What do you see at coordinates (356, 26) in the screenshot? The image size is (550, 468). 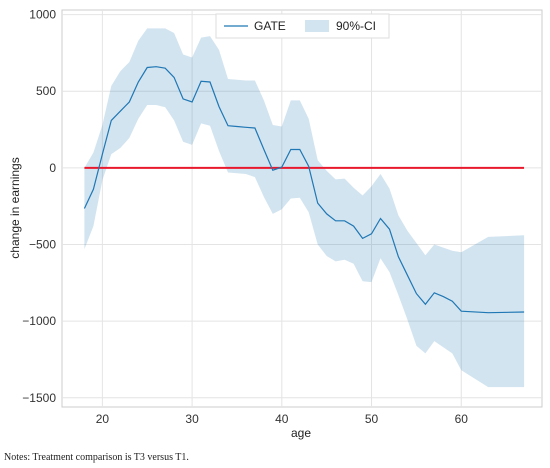 I see `legend-ci-label: 90%-CI` at bounding box center [356, 26].